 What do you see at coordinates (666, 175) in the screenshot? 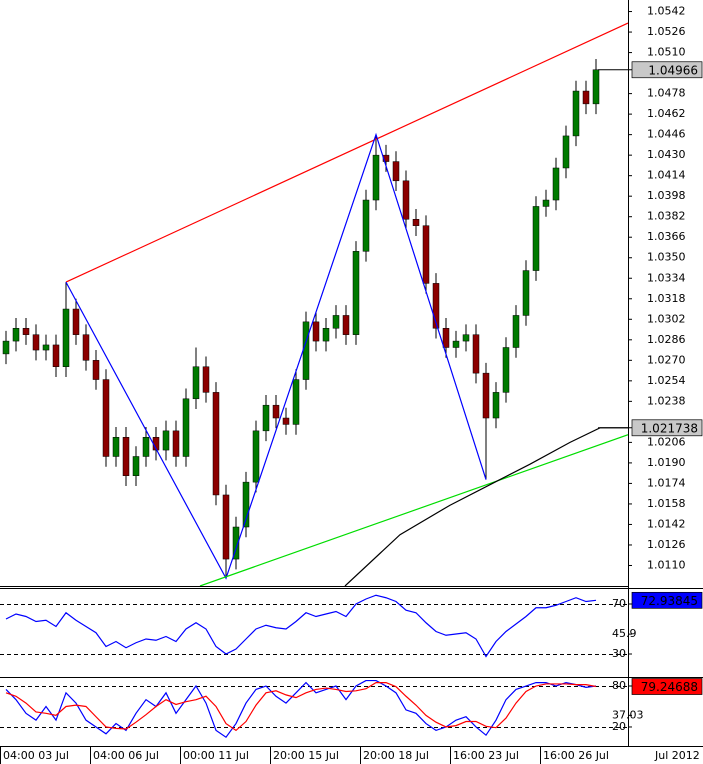
I see `y-tick-label: 1.0414` at bounding box center [666, 175].